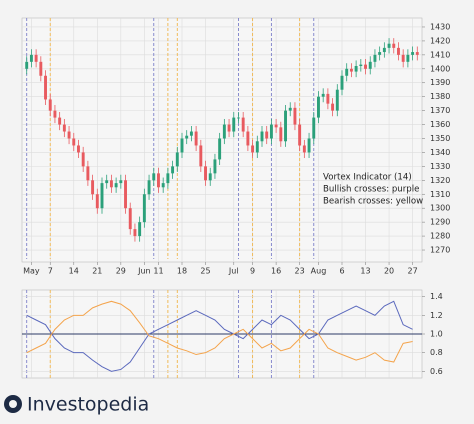  I want to click on y-tick-label: 1280, so click(440, 236).